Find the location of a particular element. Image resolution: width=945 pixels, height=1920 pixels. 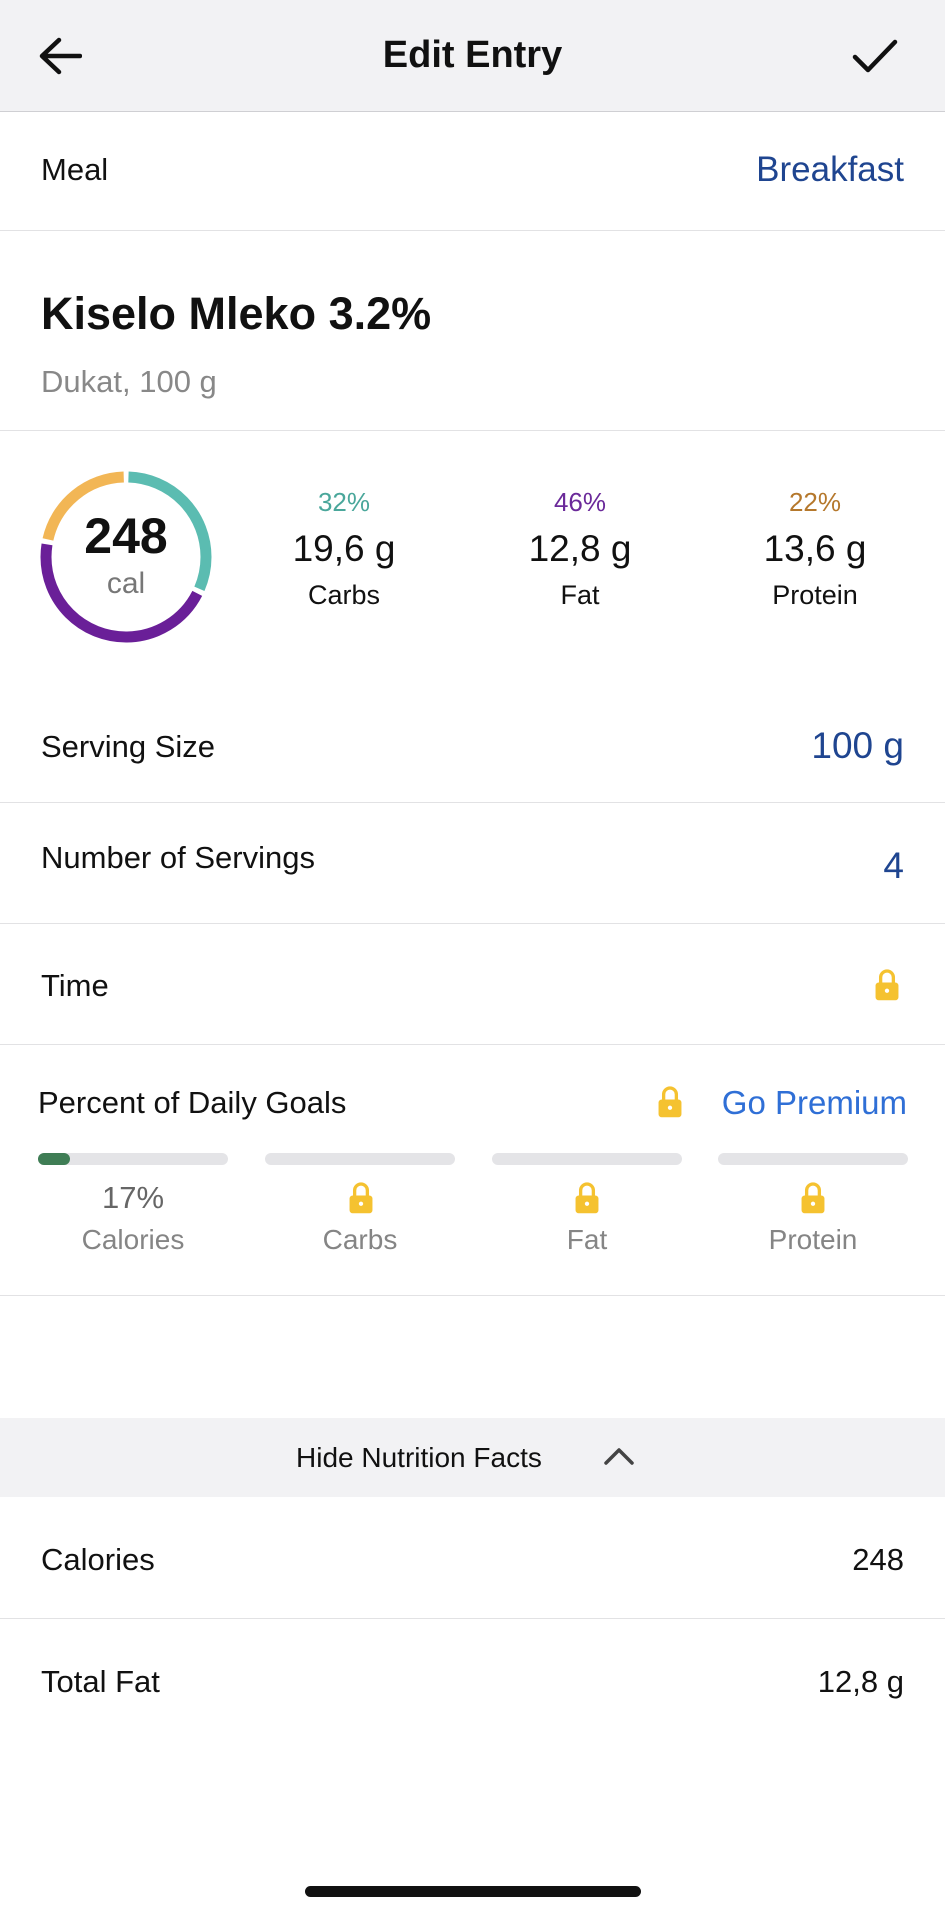

macro-fat: 46% 12,8 g Fat is located at coordinates (580, 549).